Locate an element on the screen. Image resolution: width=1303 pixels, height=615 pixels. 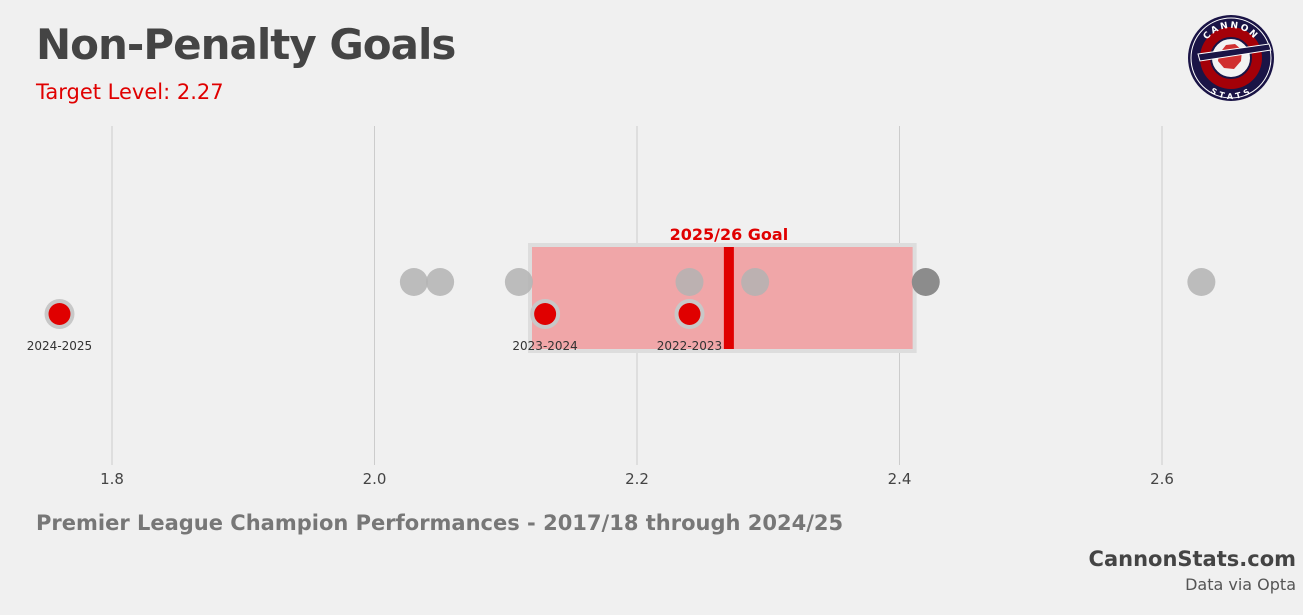
target-level-subtitle: Target Level: 2.27 is located at coordinates (130, 92).